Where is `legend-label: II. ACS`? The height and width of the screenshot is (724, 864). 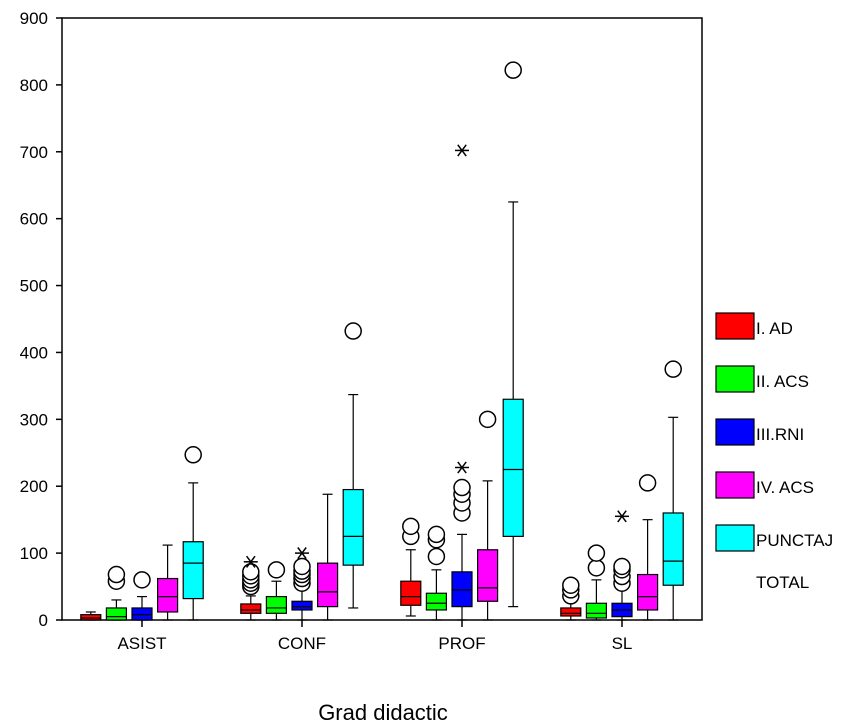
legend-label: II. ACS is located at coordinates (782, 381).